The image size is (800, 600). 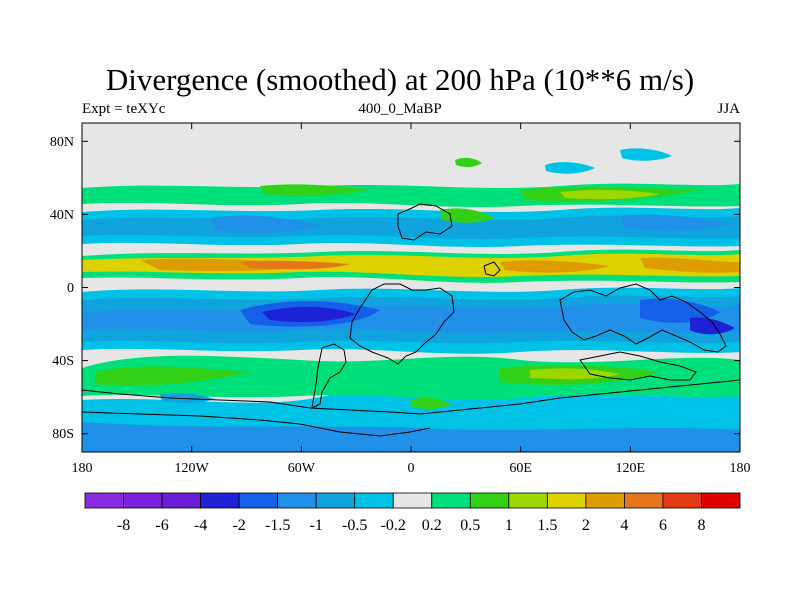 What do you see at coordinates (63, 434) in the screenshot?
I see `lat-tick-label: 80S` at bounding box center [63, 434].